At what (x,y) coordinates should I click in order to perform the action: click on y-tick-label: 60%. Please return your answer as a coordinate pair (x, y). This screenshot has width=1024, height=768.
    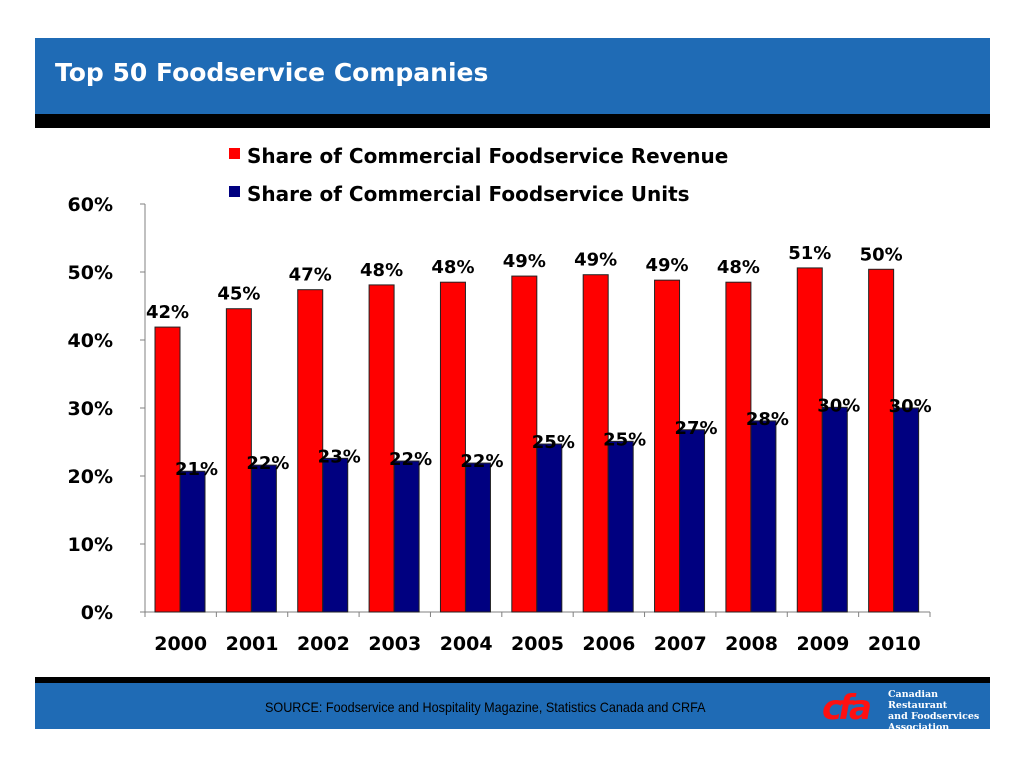
    Looking at the image, I should click on (90, 205).